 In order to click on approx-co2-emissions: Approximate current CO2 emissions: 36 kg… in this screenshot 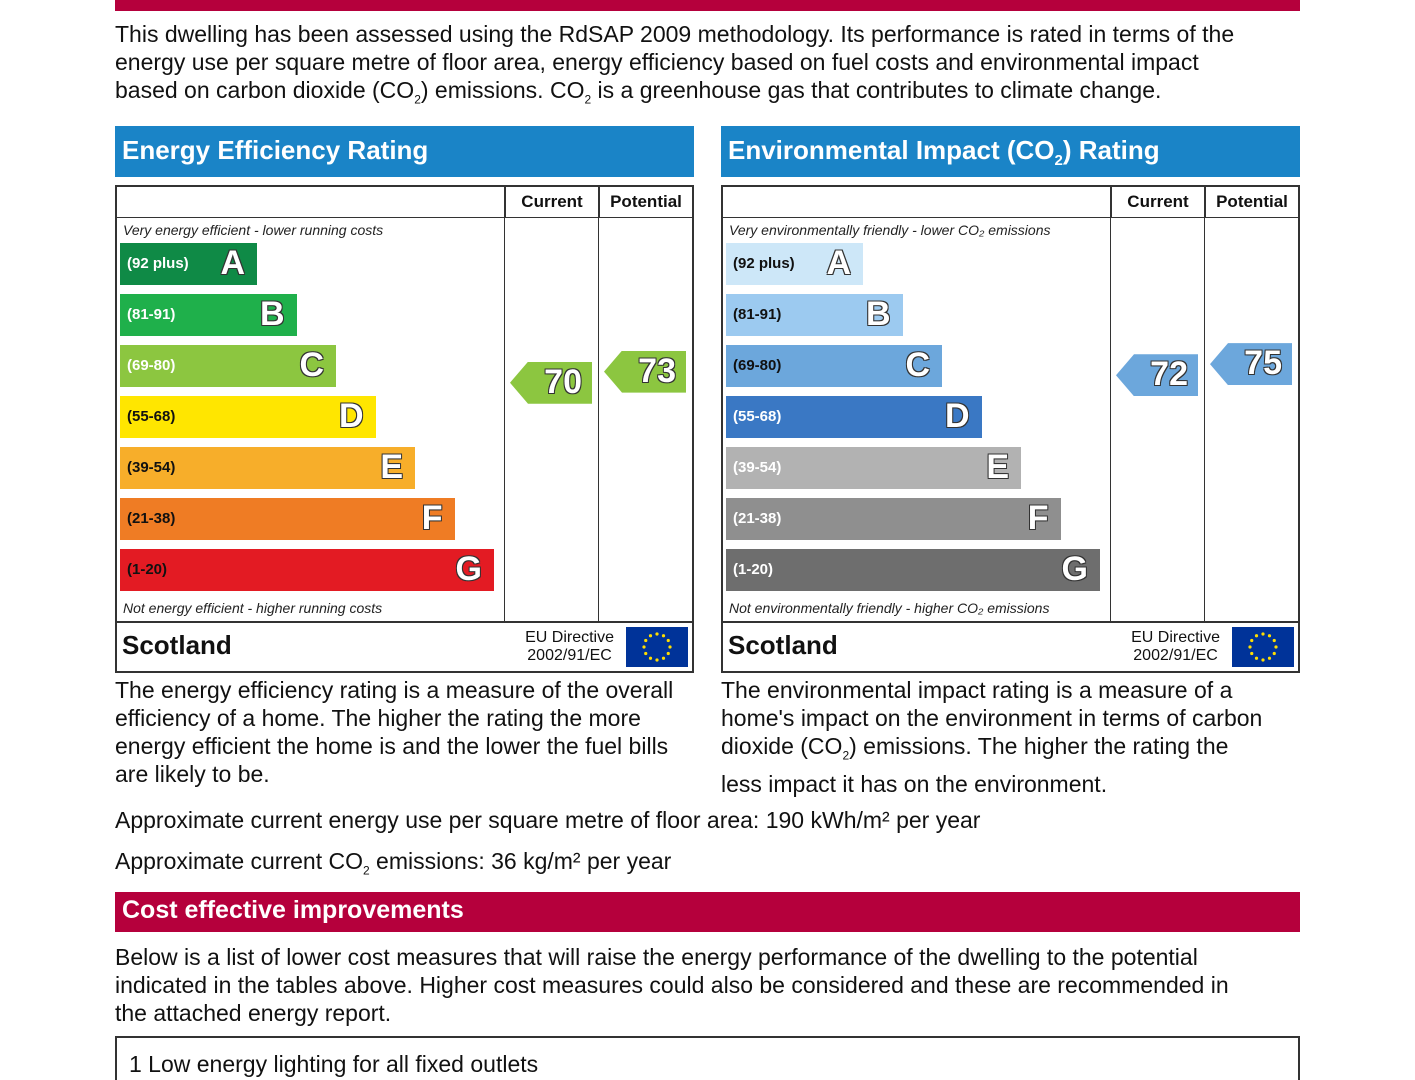, I will do `click(393, 863)`.